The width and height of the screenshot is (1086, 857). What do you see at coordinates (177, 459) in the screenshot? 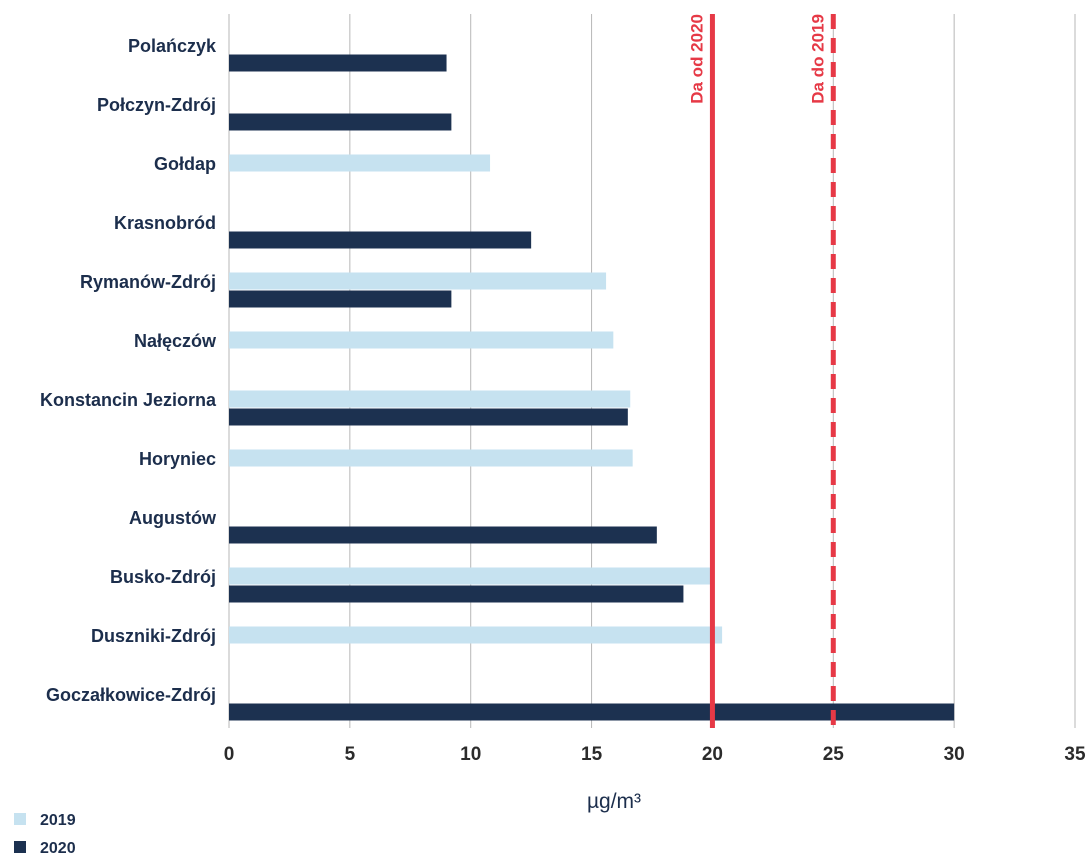
I see `category-label: Horyniec` at bounding box center [177, 459].